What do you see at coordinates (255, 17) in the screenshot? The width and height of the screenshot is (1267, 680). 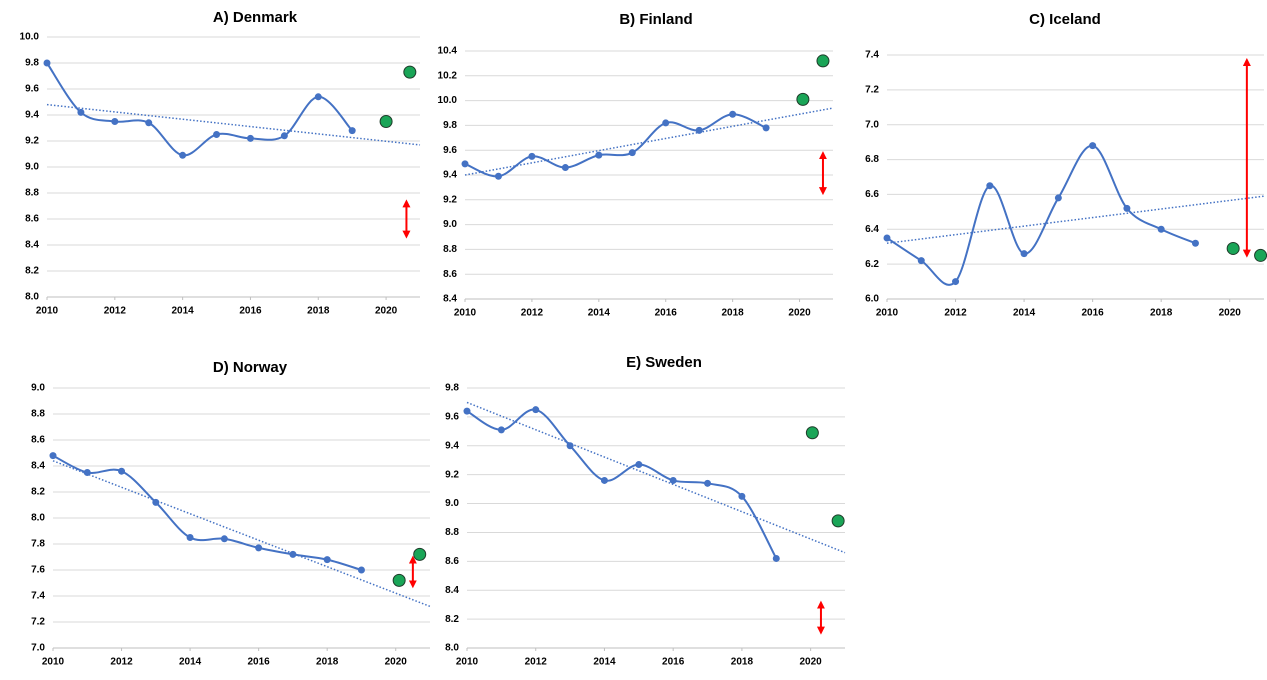 I see `chart-title: A) Denmark` at bounding box center [255, 17].